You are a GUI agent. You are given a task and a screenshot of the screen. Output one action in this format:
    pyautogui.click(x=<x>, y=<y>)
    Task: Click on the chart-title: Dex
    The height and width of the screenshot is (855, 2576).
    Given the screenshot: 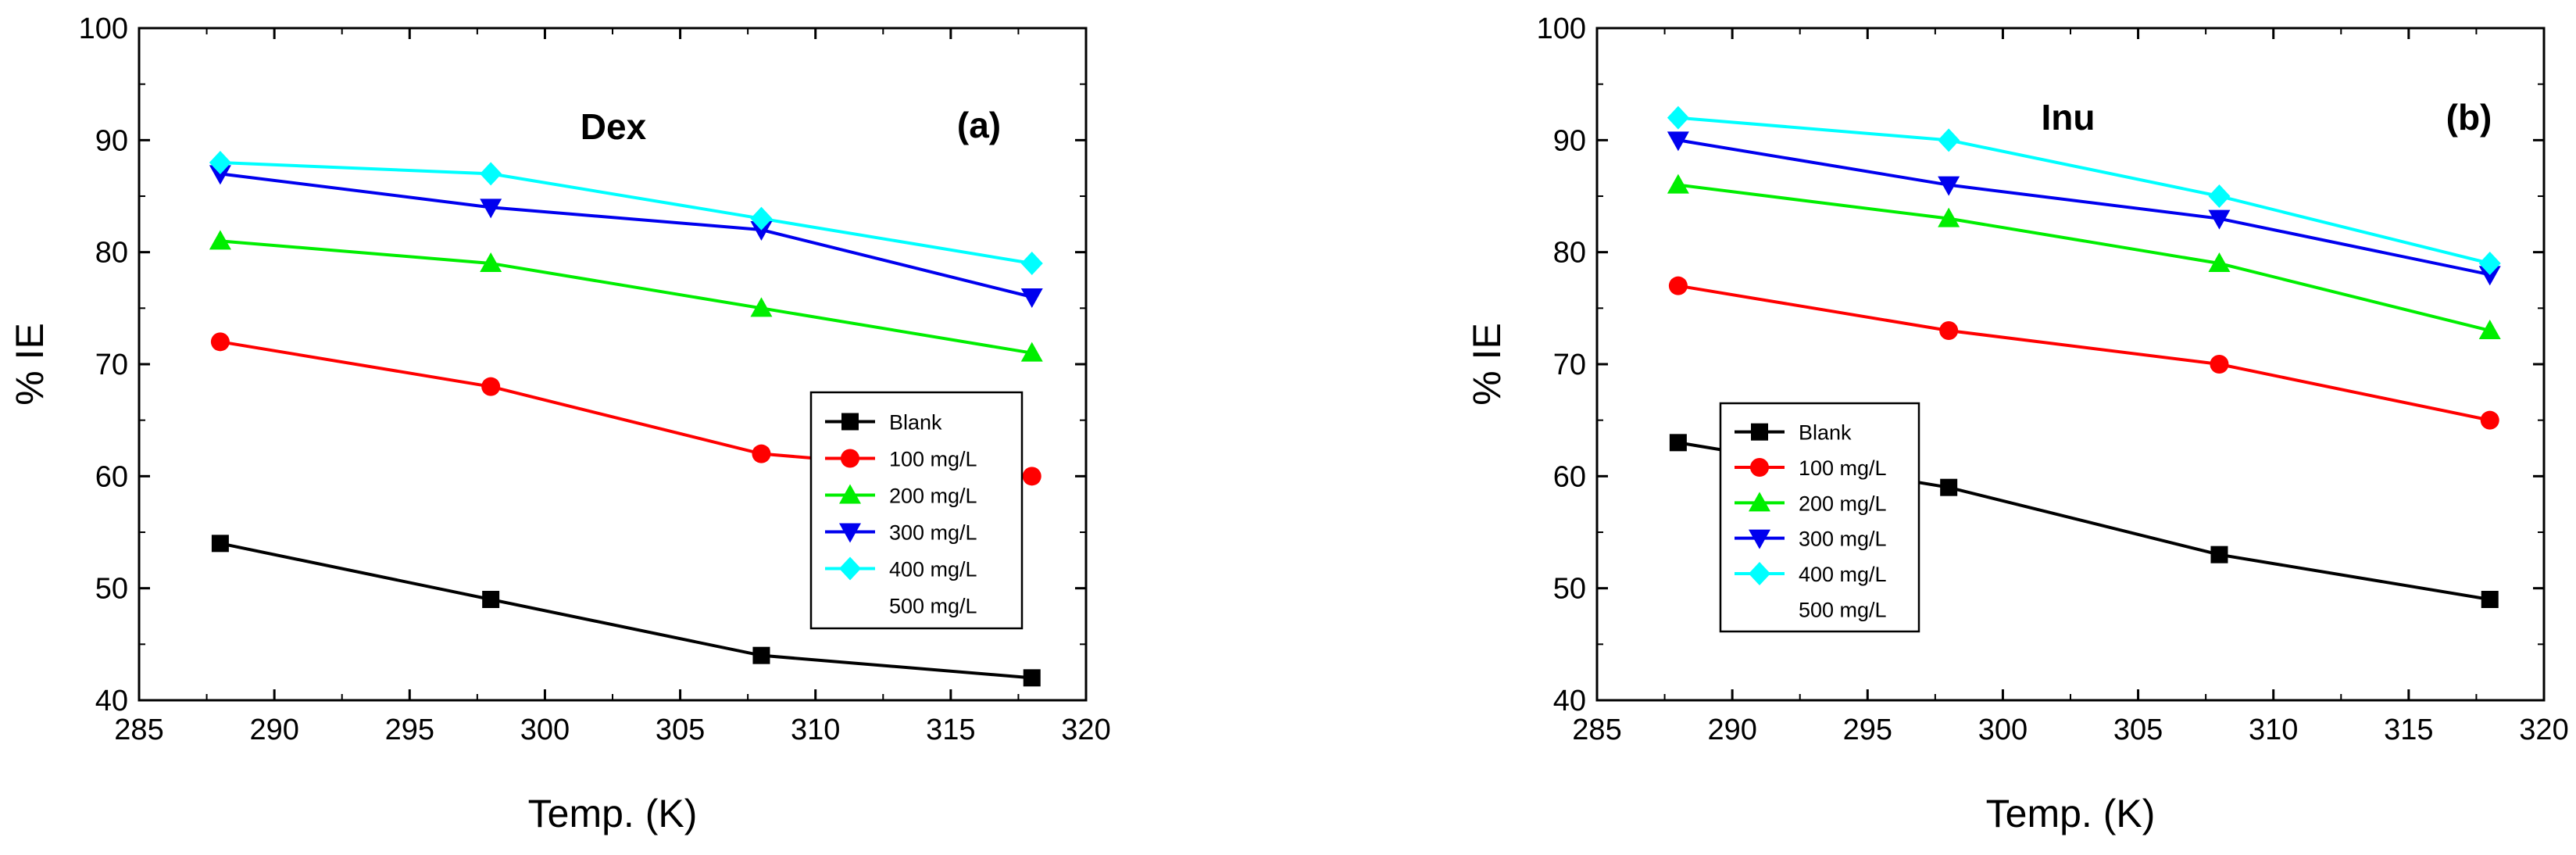 What is the action you would take?
    pyautogui.click(x=614, y=126)
    